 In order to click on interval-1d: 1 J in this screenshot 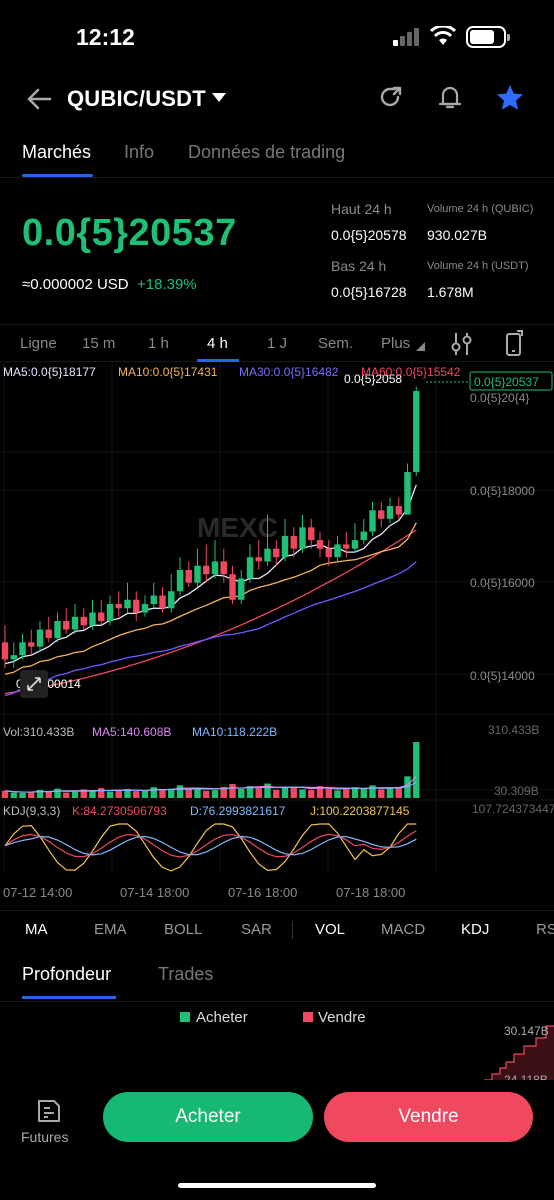, I will do `click(277, 343)`.